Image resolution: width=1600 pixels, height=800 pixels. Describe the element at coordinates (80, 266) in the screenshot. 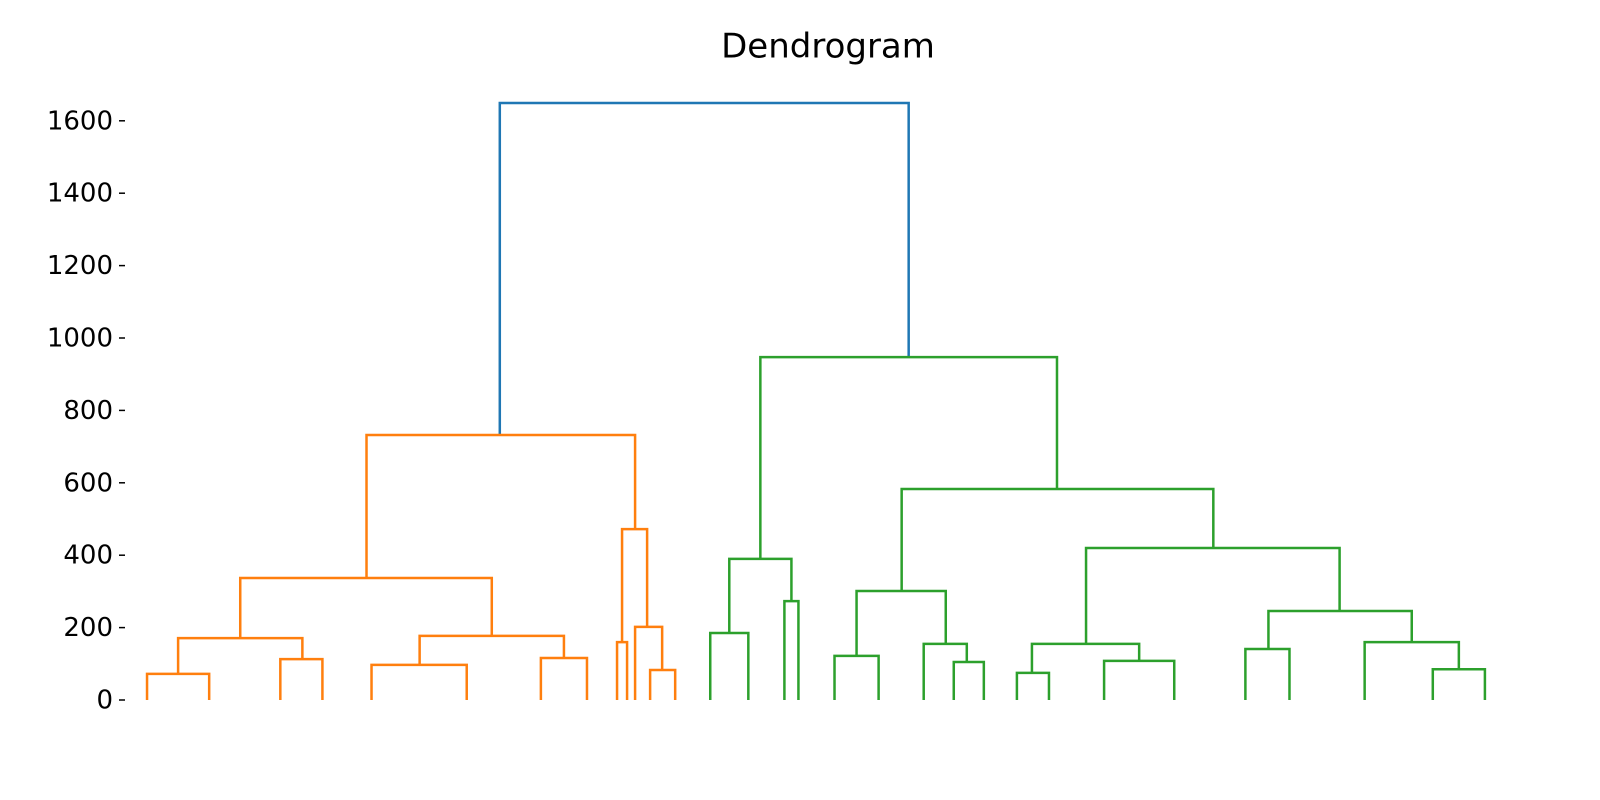

I see `y-tick-label: 1200` at that location.